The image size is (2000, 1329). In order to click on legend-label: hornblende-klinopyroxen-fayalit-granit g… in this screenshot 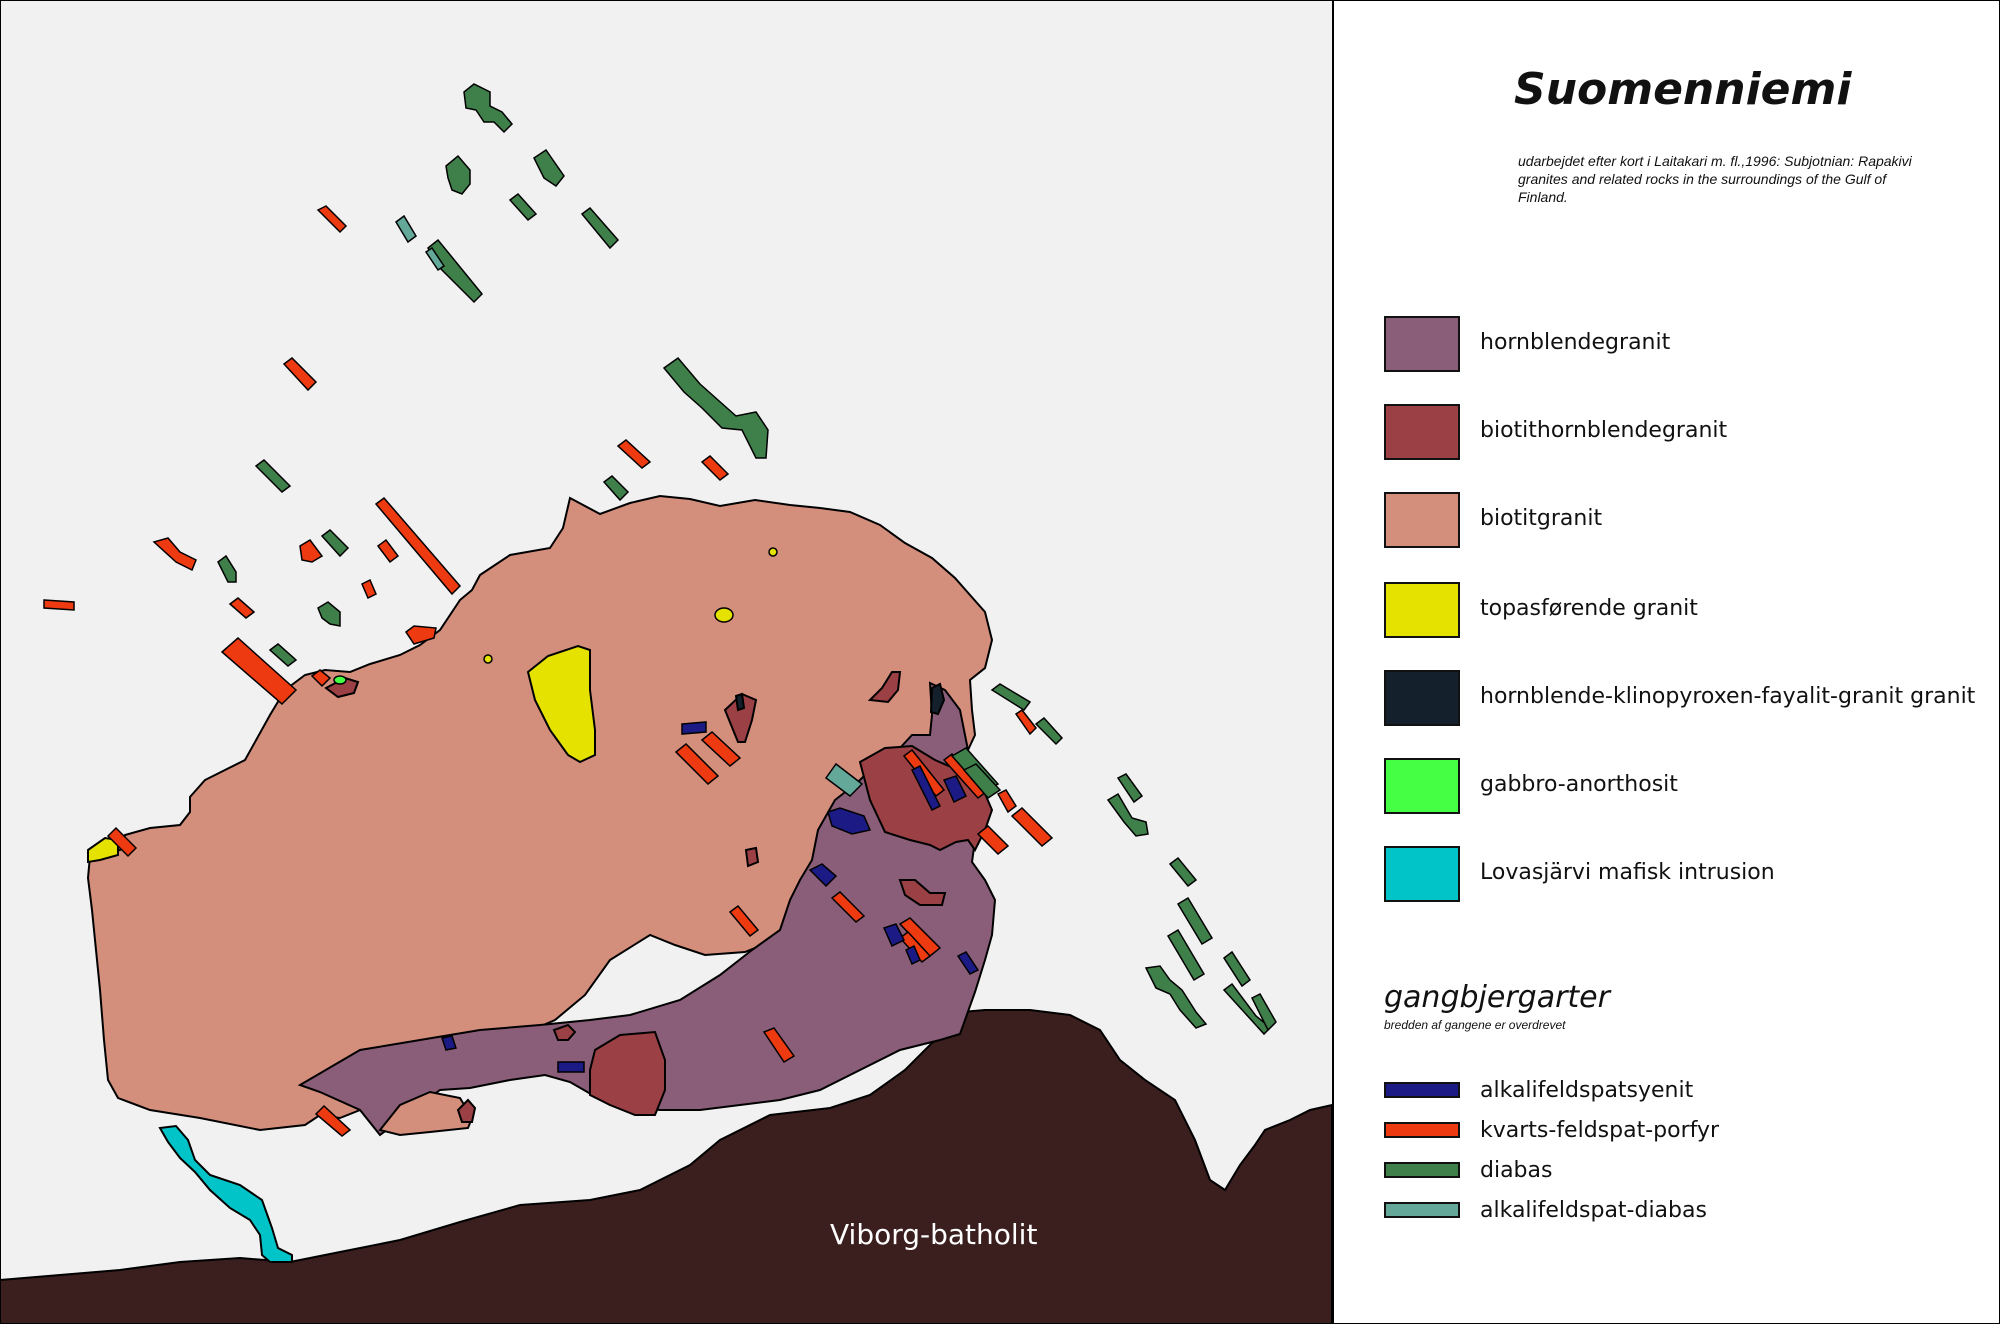, I will do `click(1728, 696)`.